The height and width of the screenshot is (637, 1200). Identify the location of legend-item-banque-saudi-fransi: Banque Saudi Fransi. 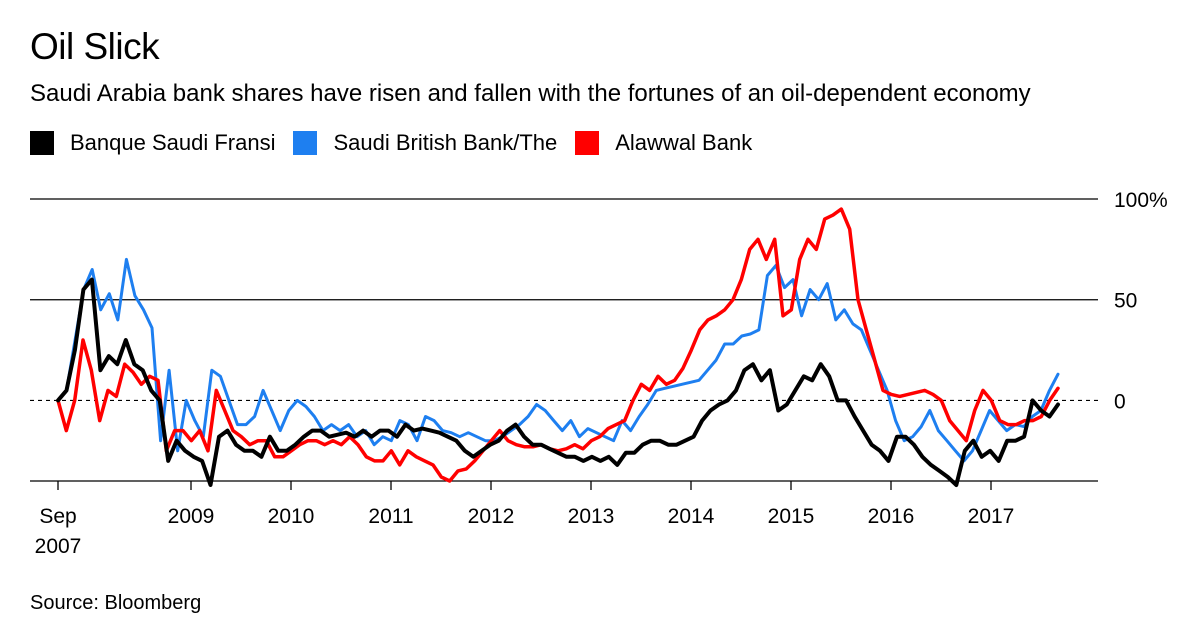
(152, 143).